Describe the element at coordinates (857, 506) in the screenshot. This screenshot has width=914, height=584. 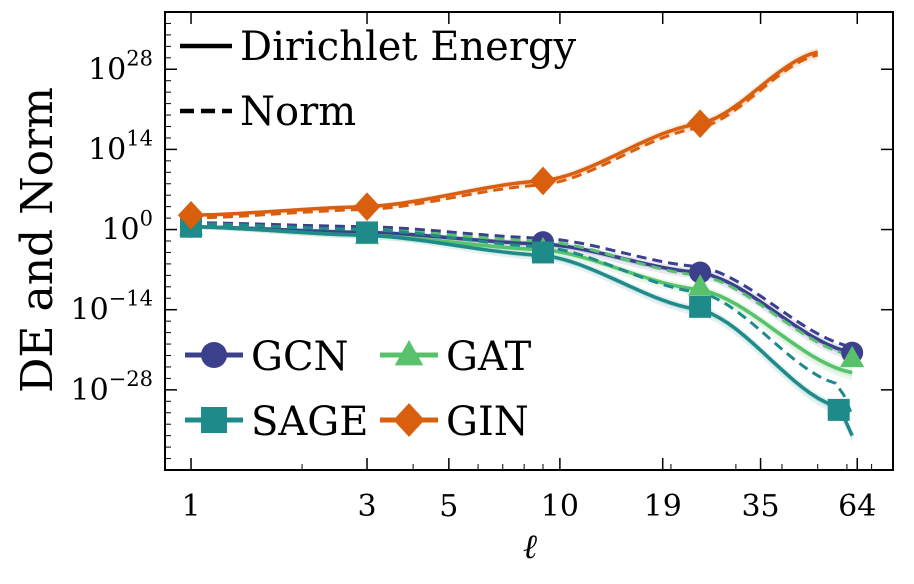
I see `x-tick-label-6: 64` at that location.